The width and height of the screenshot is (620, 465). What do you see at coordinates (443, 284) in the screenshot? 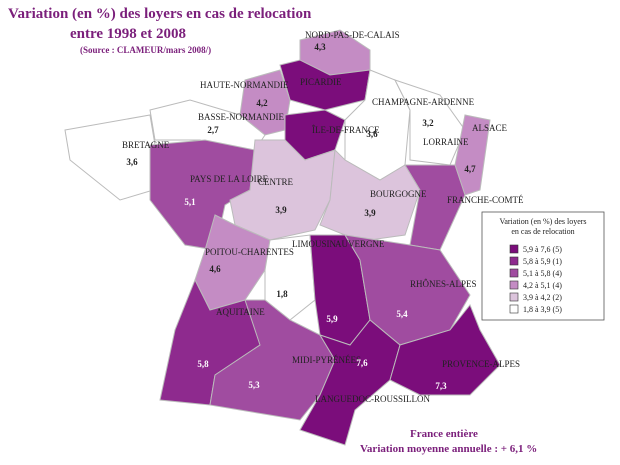
I see `region-name: RHÔNES-ALPES` at bounding box center [443, 284].